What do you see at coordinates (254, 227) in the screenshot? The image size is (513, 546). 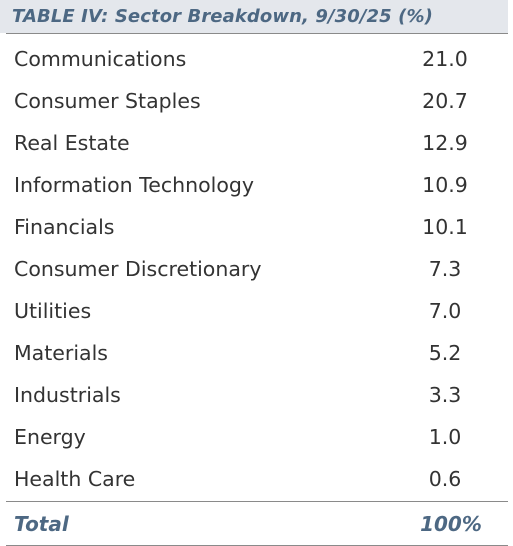 I see `table-row: Financials 10.1` at bounding box center [254, 227].